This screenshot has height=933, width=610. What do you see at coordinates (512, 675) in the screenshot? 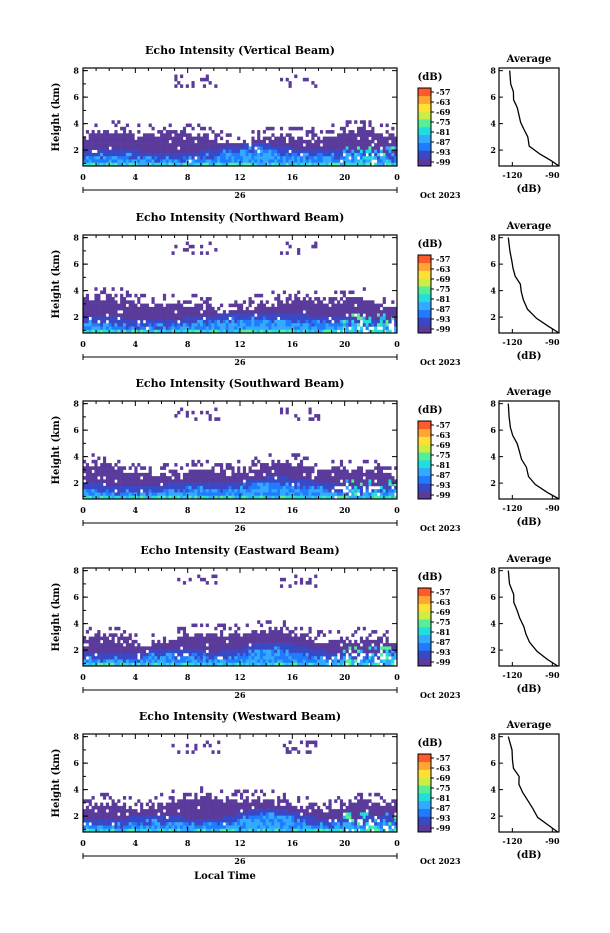
I see `avg-x-tick-label: -120` at bounding box center [512, 675].